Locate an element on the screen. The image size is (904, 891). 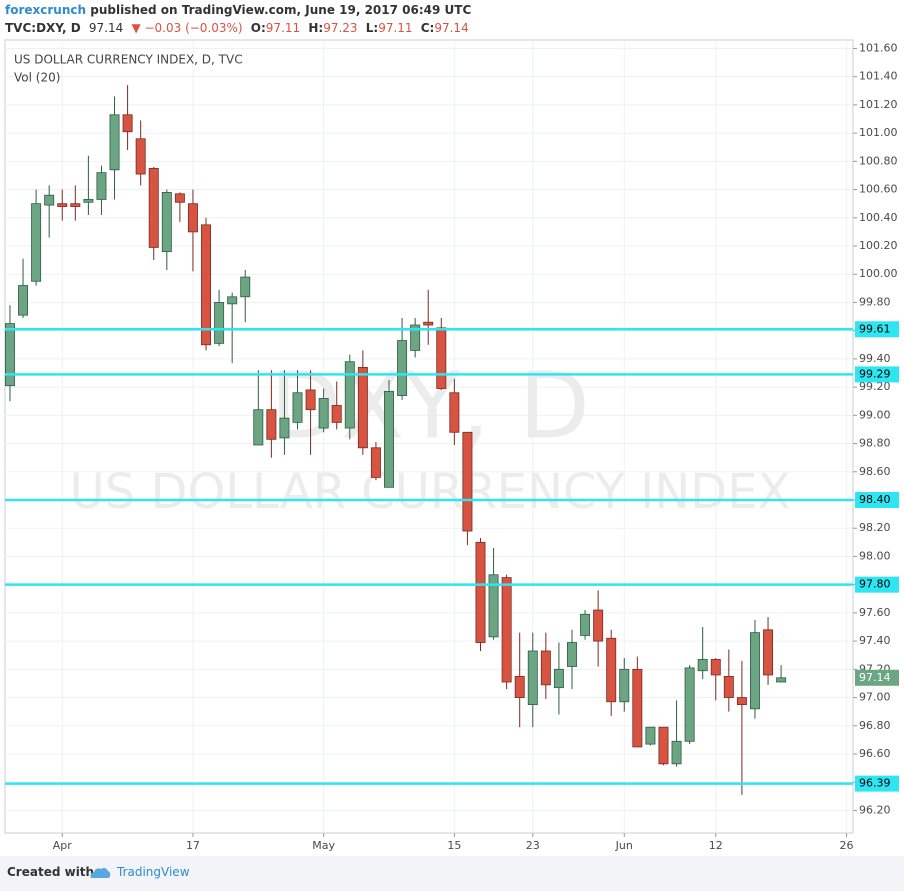
y-tick-label: 100.00 is located at coordinates (878, 273).